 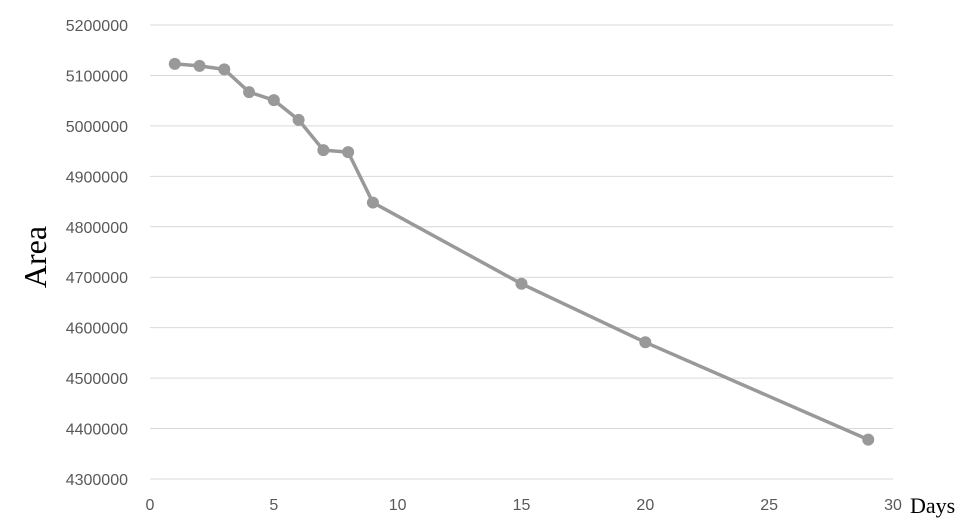 I want to click on x-tick-label: 25, so click(x=769, y=505).